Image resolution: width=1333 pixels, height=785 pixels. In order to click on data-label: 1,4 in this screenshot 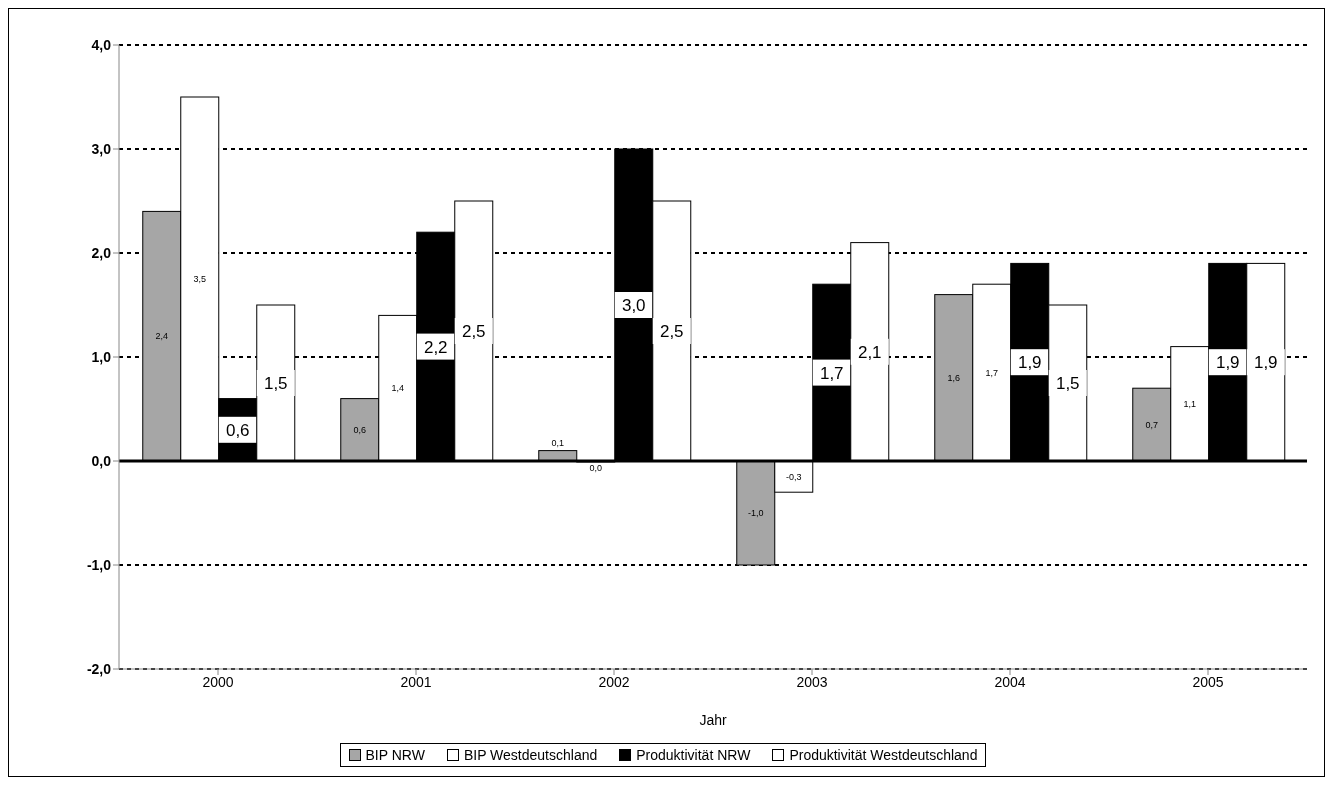, I will do `click(398, 388)`.